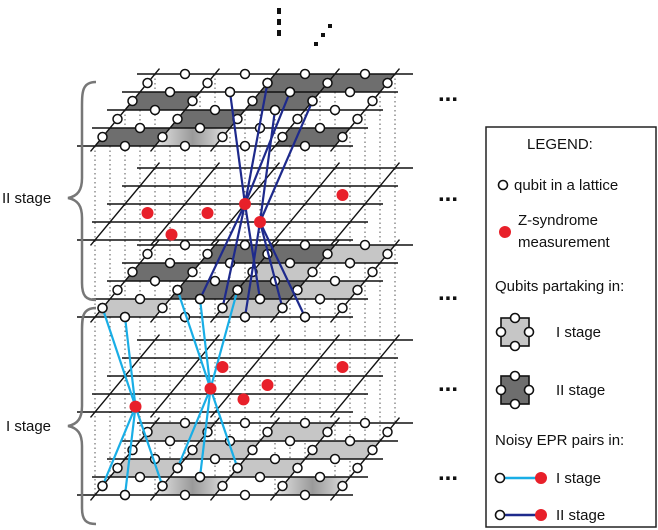  What do you see at coordinates (559, 286) in the screenshot?
I see `legend-partaking-header: Qubits partaking in:` at bounding box center [559, 286].